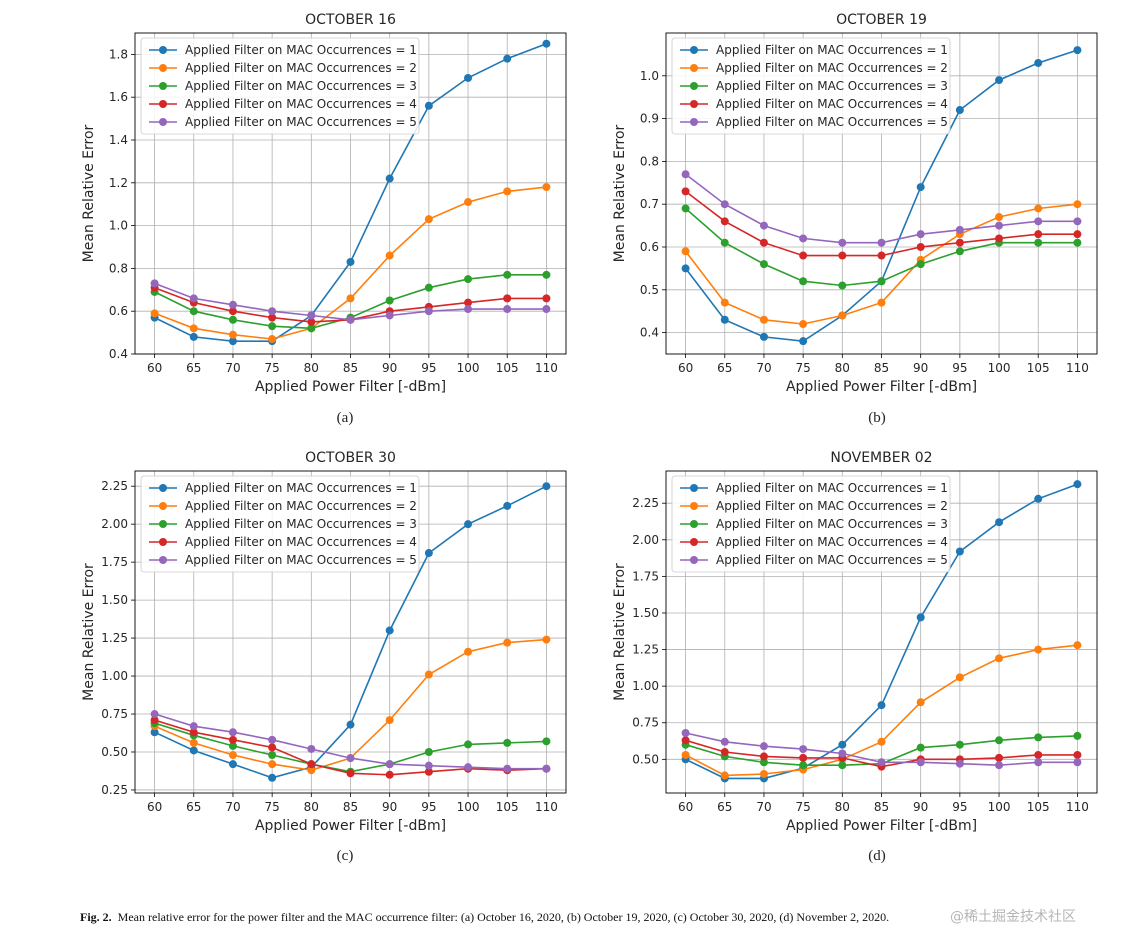 This screenshot has width=1141, height=952. Describe the element at coordinates (118, 354) in the screenshot. I see `y-tick-label: 0.4` at that location.